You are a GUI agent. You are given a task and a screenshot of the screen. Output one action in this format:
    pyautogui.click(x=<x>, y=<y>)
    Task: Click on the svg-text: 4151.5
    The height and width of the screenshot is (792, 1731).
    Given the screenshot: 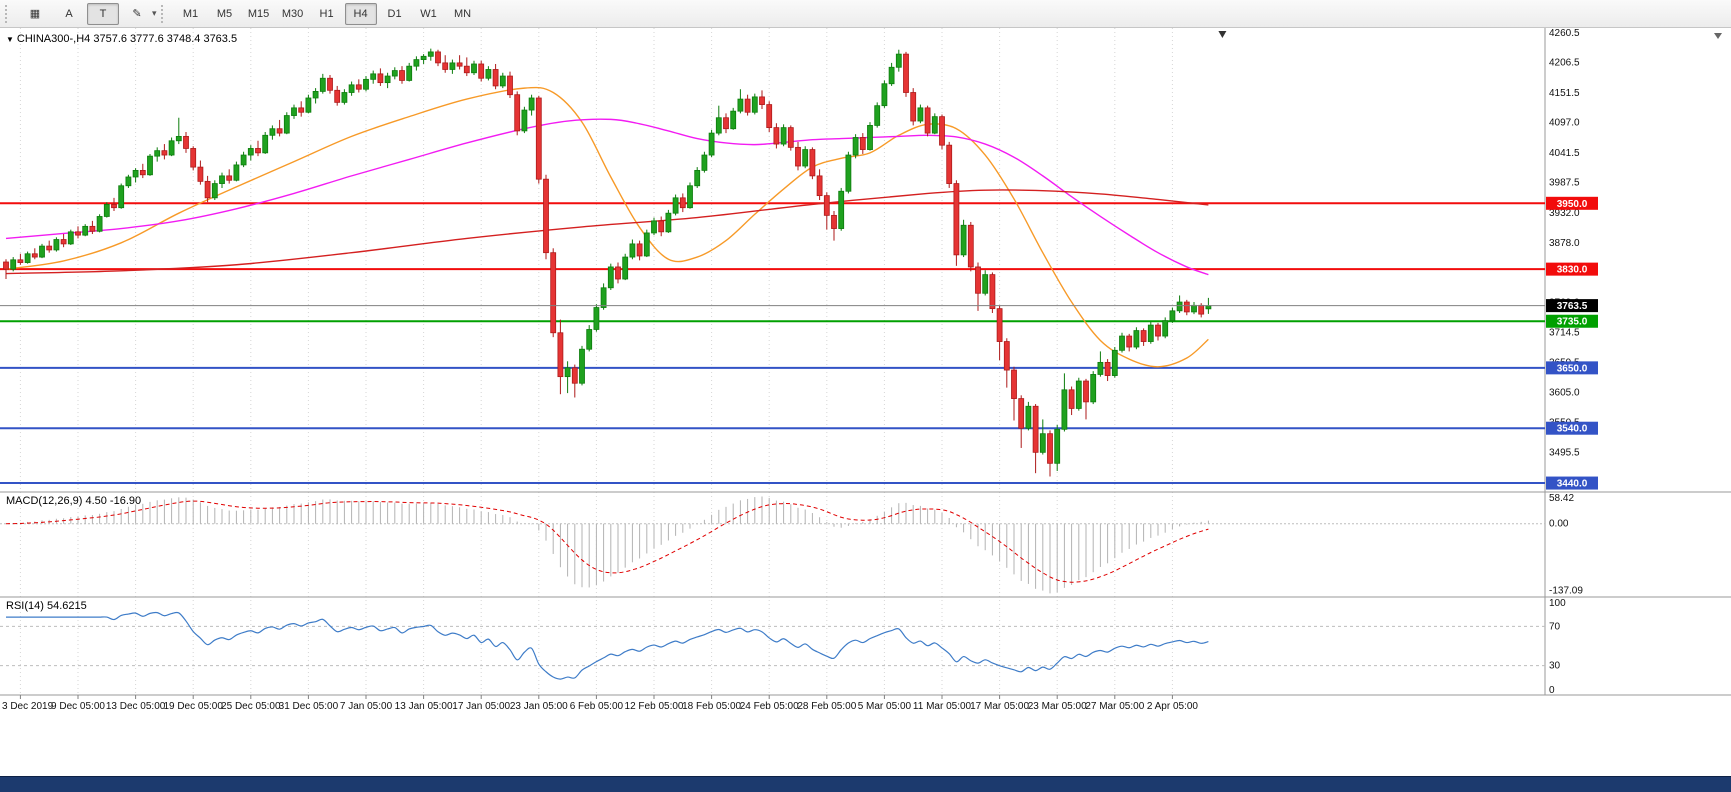 What is the action you would take?
    pyautogui.click(x=1564, y=93)
    